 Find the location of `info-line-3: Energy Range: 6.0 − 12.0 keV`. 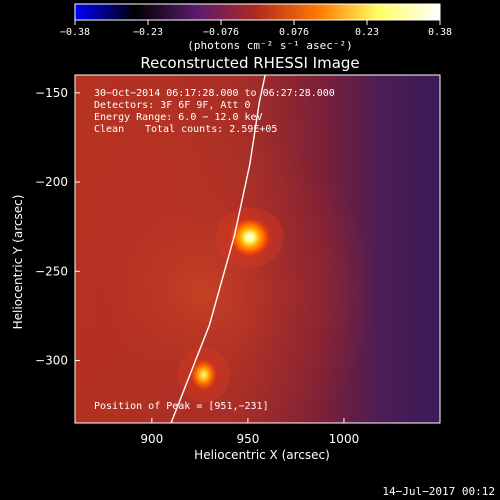

info-line-3: Energy Range: 6.0 − 12.0 keV is located at coordinates (178, 117).